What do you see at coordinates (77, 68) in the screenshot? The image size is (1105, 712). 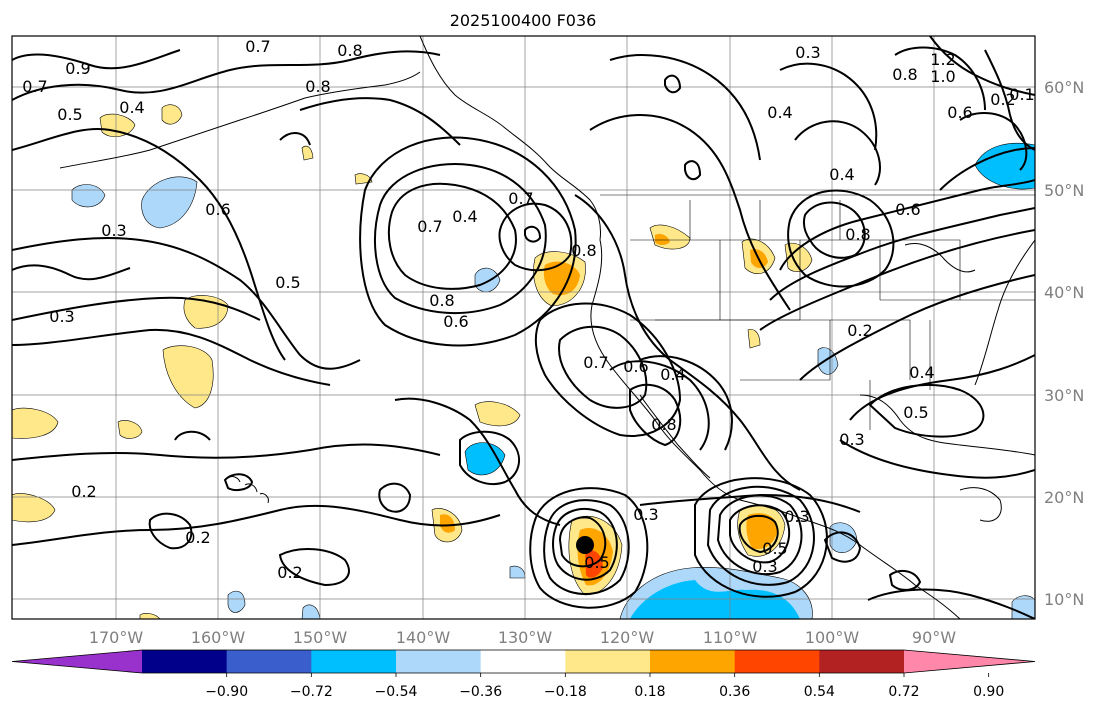 I see `contour-label: 0.9` at bounding box center [77, 68].